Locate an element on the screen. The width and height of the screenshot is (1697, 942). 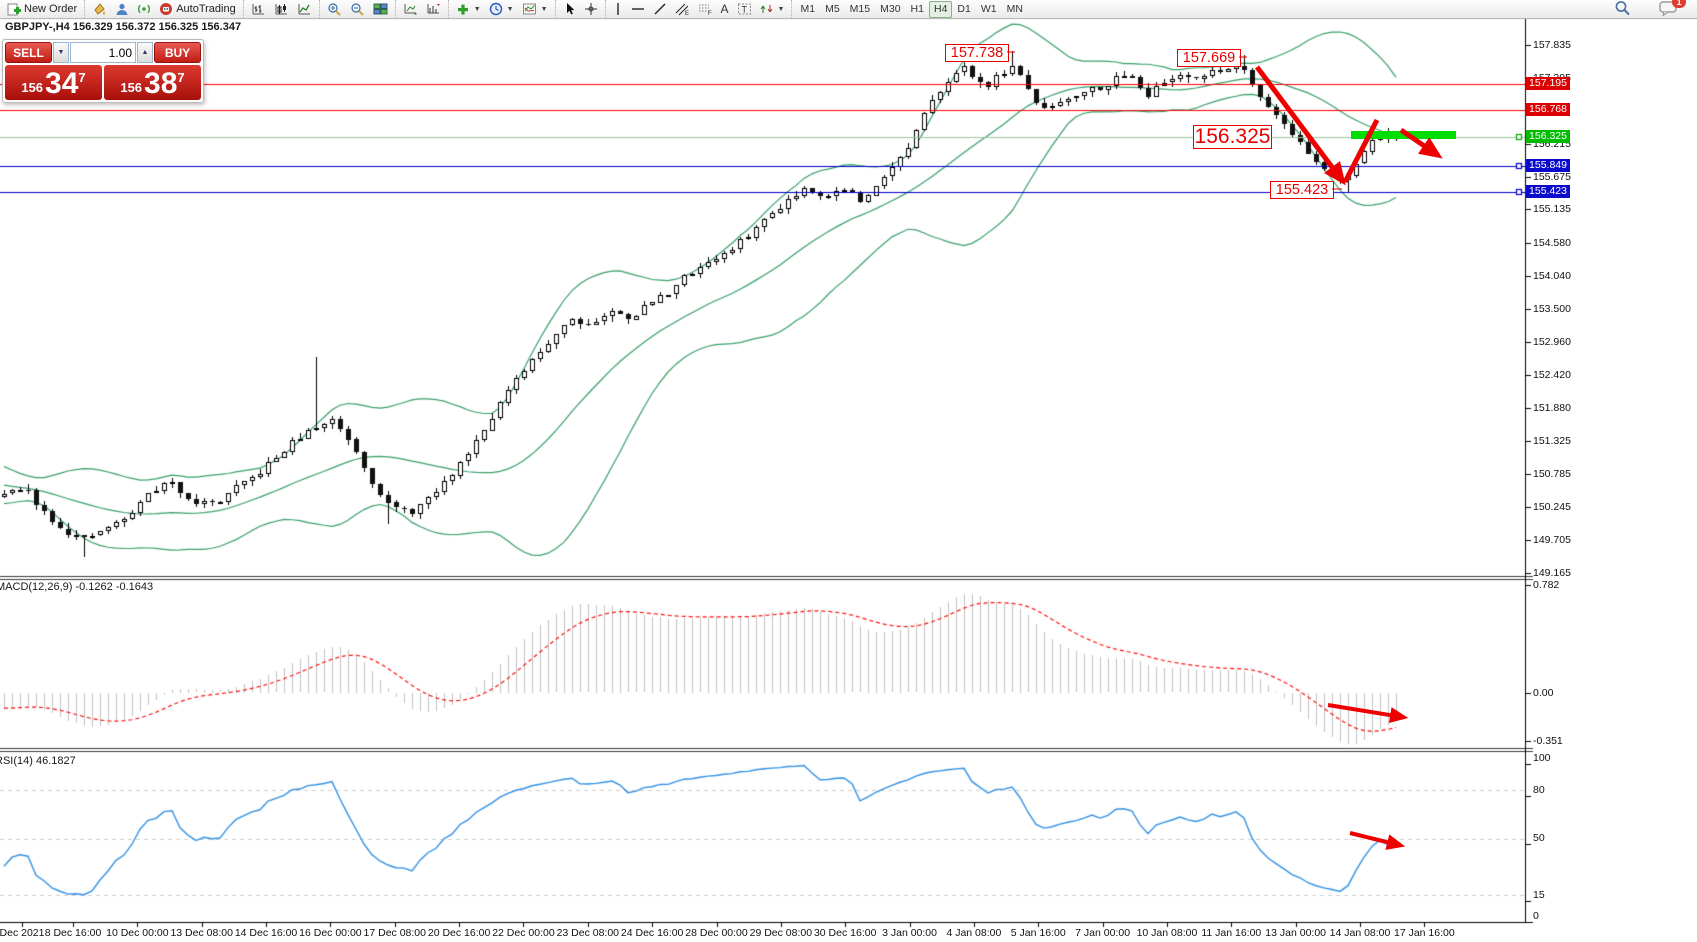
buy-price-big: 38 is located at coordinates (161, 83).